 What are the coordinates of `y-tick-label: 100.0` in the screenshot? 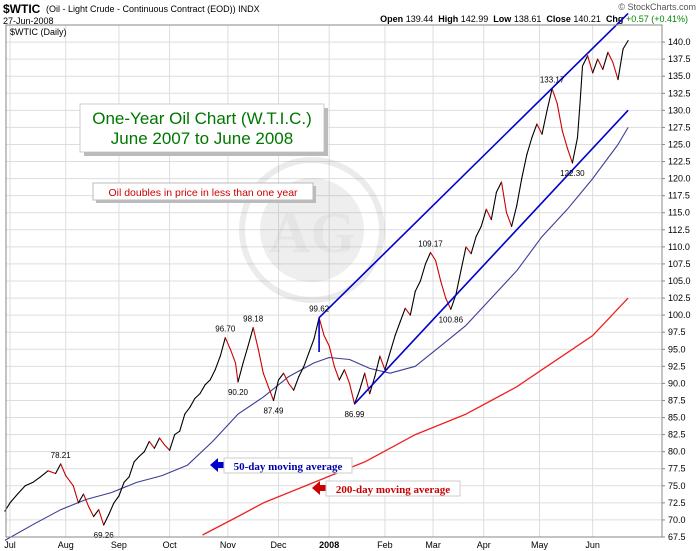 It's located at (679, 315).